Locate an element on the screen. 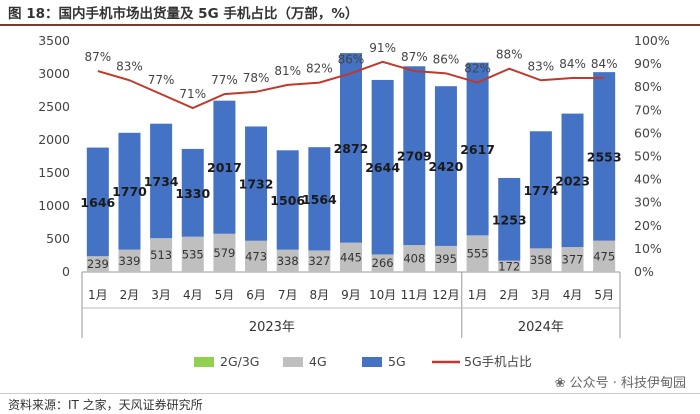  label-5g: 2017 is located at coordinates (224, 167).